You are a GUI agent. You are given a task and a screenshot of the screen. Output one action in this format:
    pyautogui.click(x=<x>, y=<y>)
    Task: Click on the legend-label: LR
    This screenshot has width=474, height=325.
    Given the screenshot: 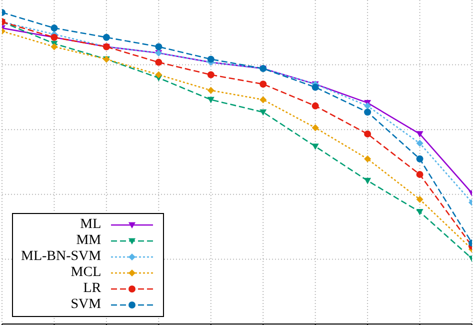 What is the action you would take?
    pyautogui.click(x=92, y=289)
    